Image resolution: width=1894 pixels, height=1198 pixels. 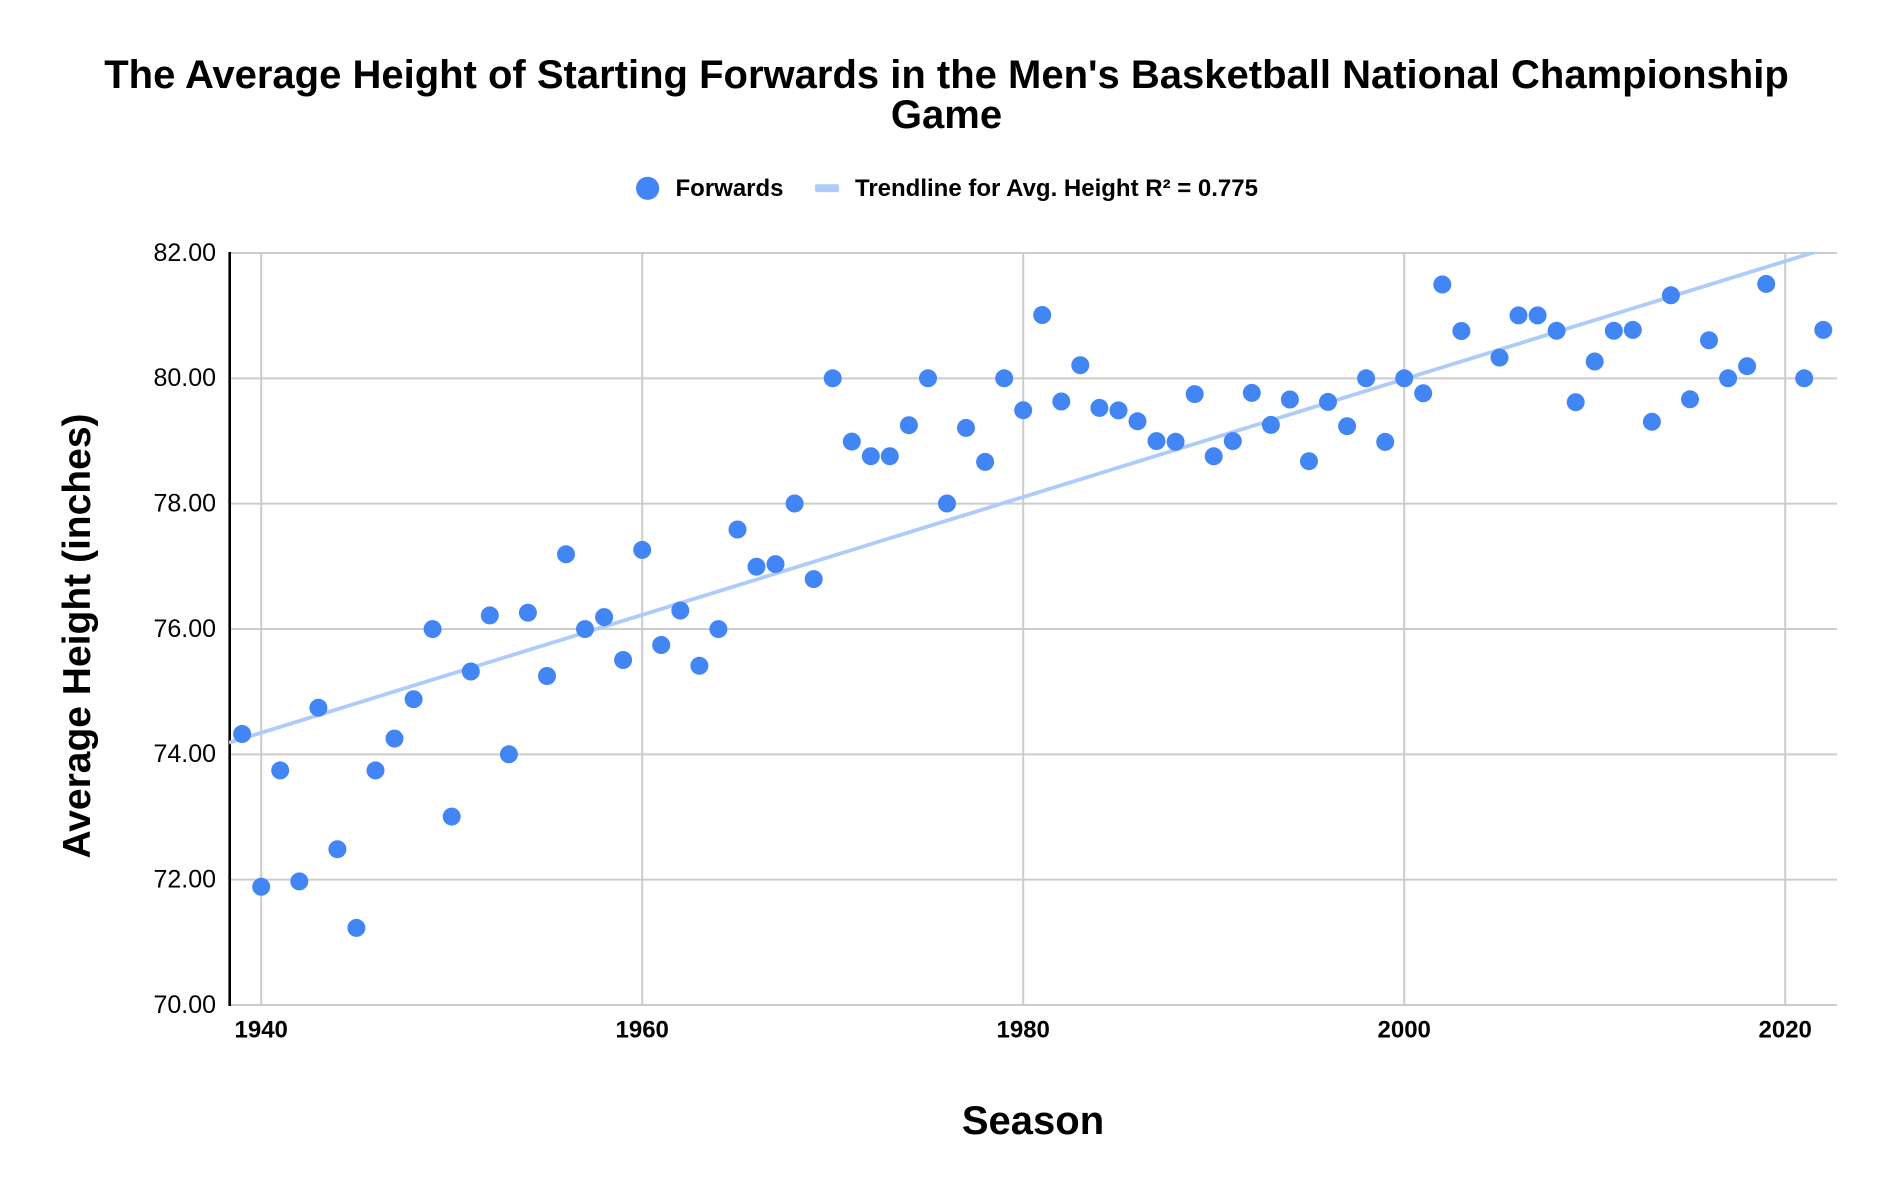 I want to click on svg-text: Average Height (inches), so click(x=77, y=636).